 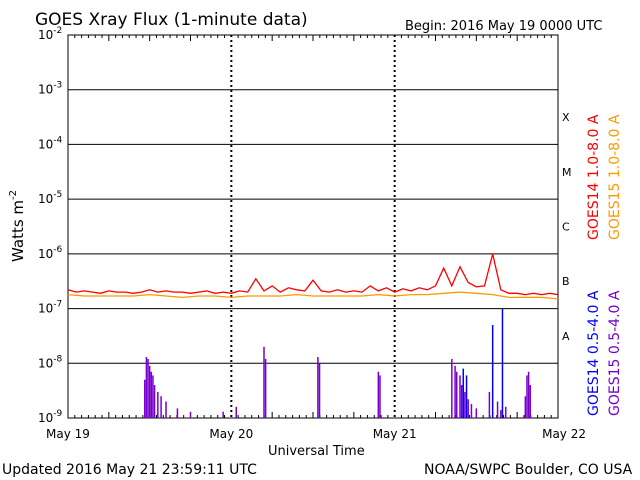 What do you see at coordinates (594, 353) in the screenshot?
I see `legend-entry: GOES14 0.5-4.0 A` at bounding box center [594, 353].